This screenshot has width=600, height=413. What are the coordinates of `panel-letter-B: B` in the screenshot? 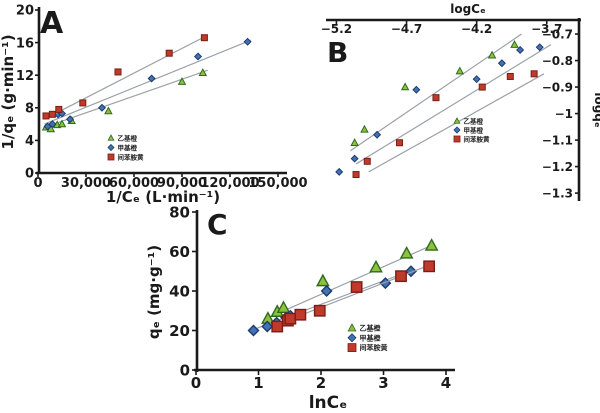 It's located at (337, 52).